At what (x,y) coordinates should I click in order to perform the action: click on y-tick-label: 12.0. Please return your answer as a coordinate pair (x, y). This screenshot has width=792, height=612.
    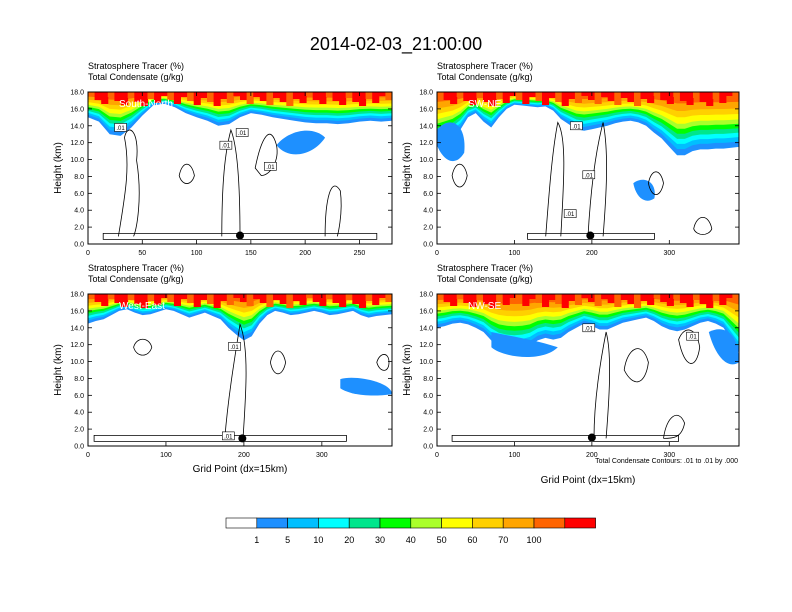
    Looking at the image, I should click on (426, 345).